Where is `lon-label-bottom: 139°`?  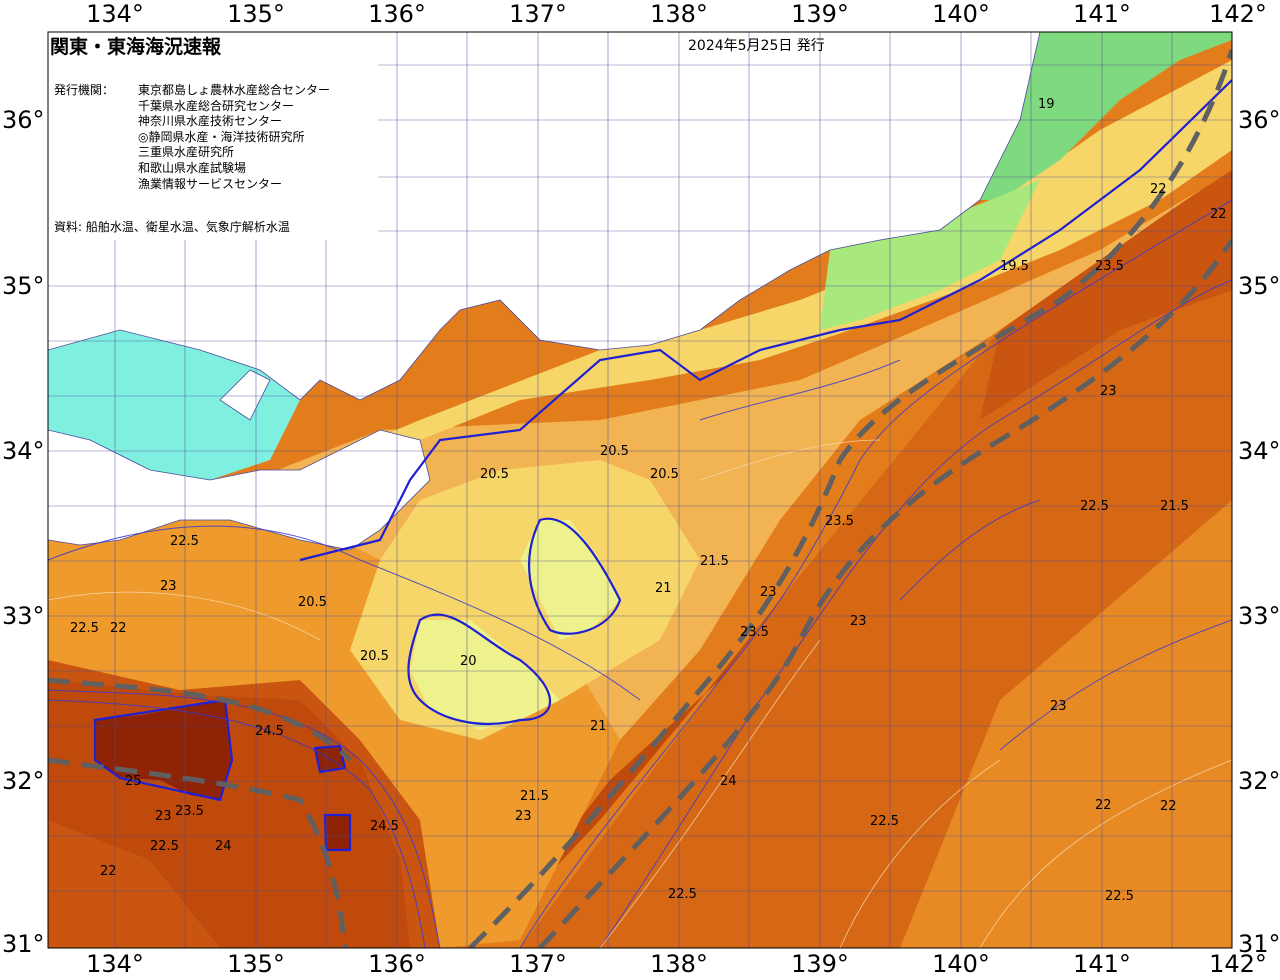
lon-label-bottom: 139° is located at coordinates (820, 964).